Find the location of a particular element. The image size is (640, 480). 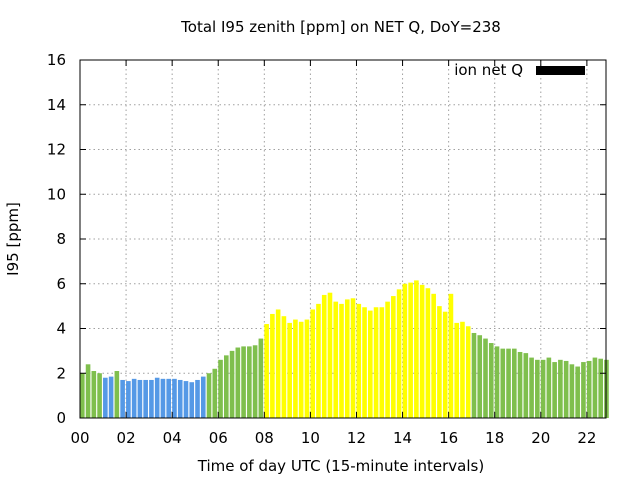

x-tick-label: 06 is located at coordinates (218, 438).